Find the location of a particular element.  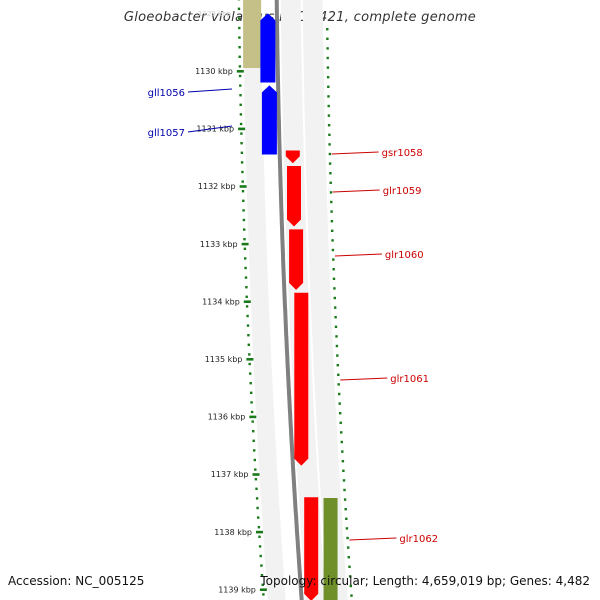

gene-gsr1058 is located at coordinates (292, 157).